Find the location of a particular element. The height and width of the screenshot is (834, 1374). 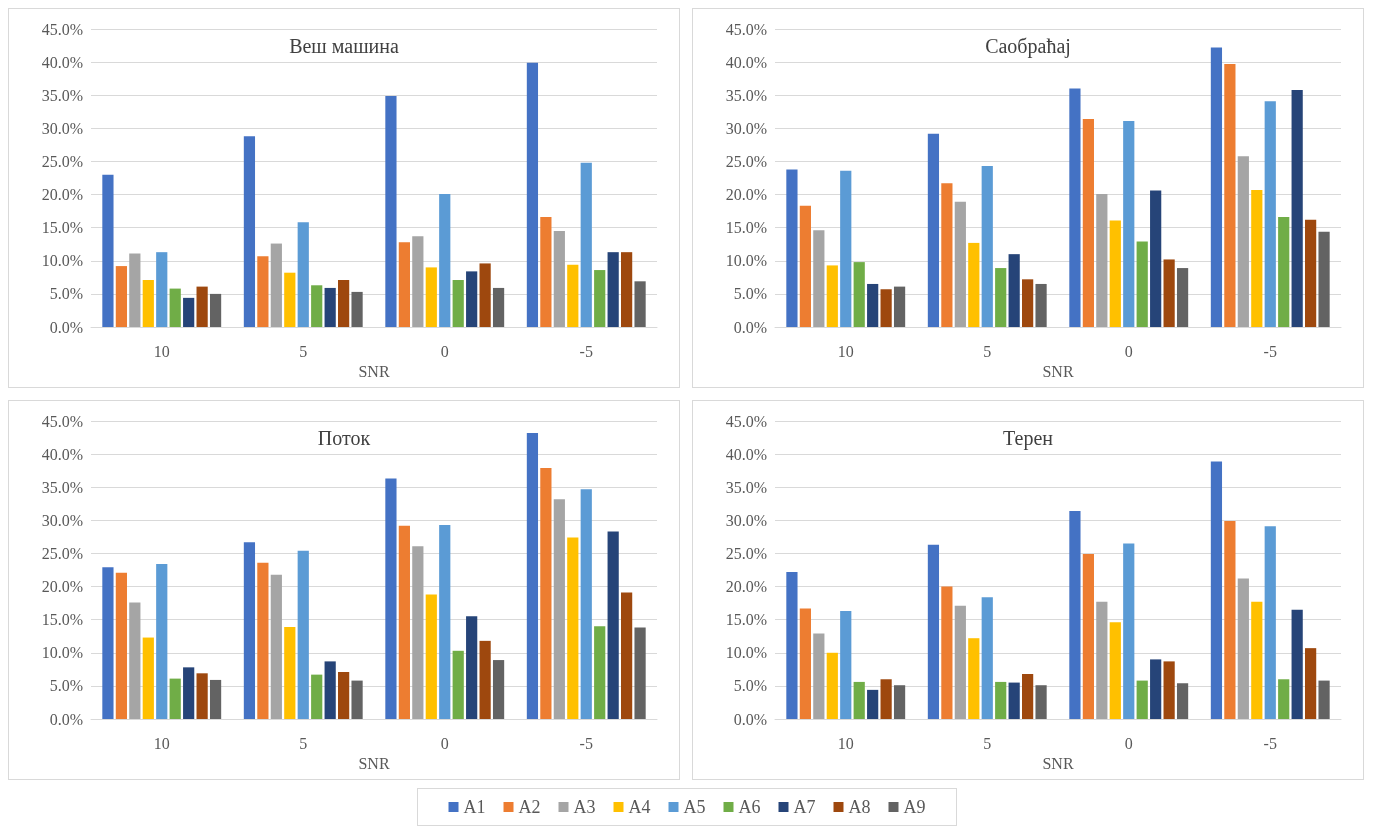

y-tick-label: 45.0% is located at coordinates (62, 421).